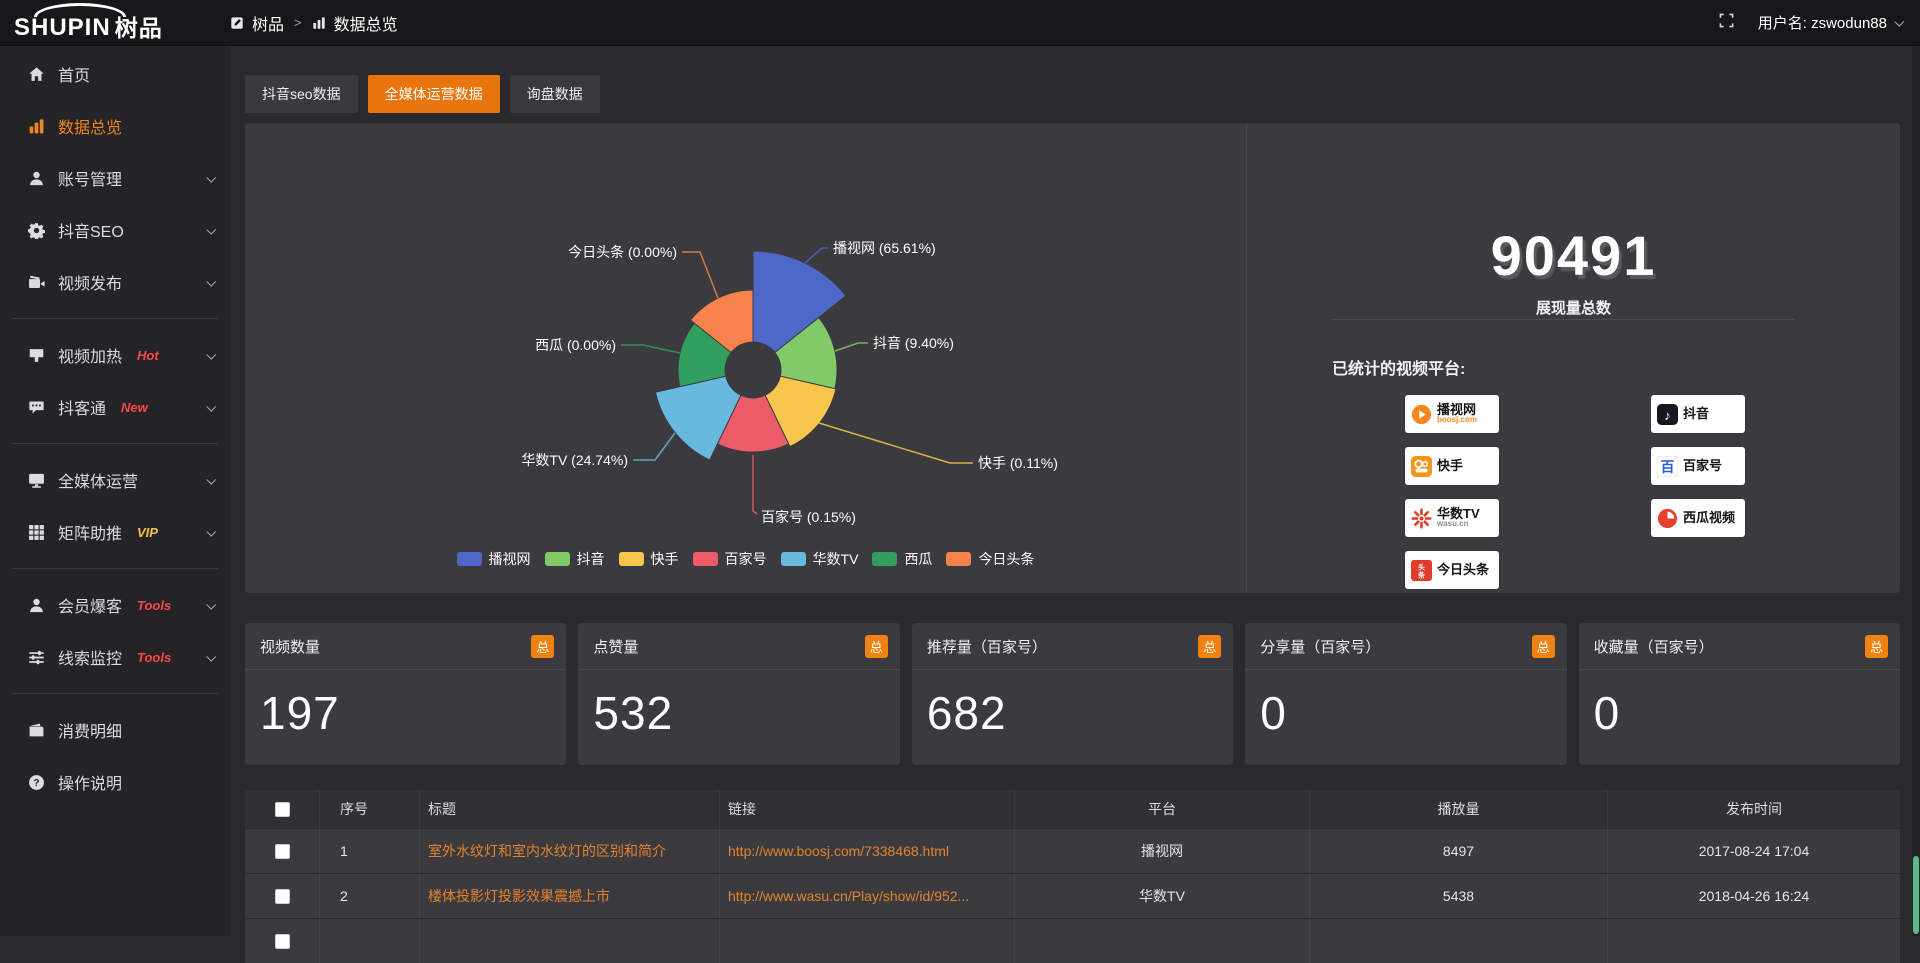 Image resolution: width=1920 pixels, height=963 pixels. I want to click on platform-chip-sub: boosj.com, so click(1457, 420).